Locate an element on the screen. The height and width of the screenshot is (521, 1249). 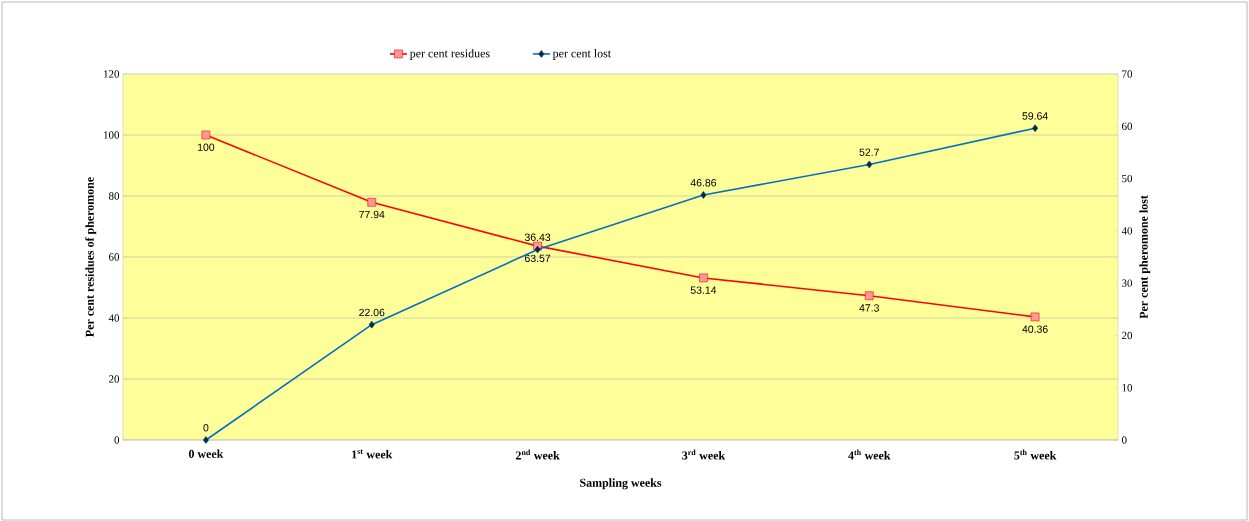
y2-tick-label: 0 is located at coordinates (1124, 440).